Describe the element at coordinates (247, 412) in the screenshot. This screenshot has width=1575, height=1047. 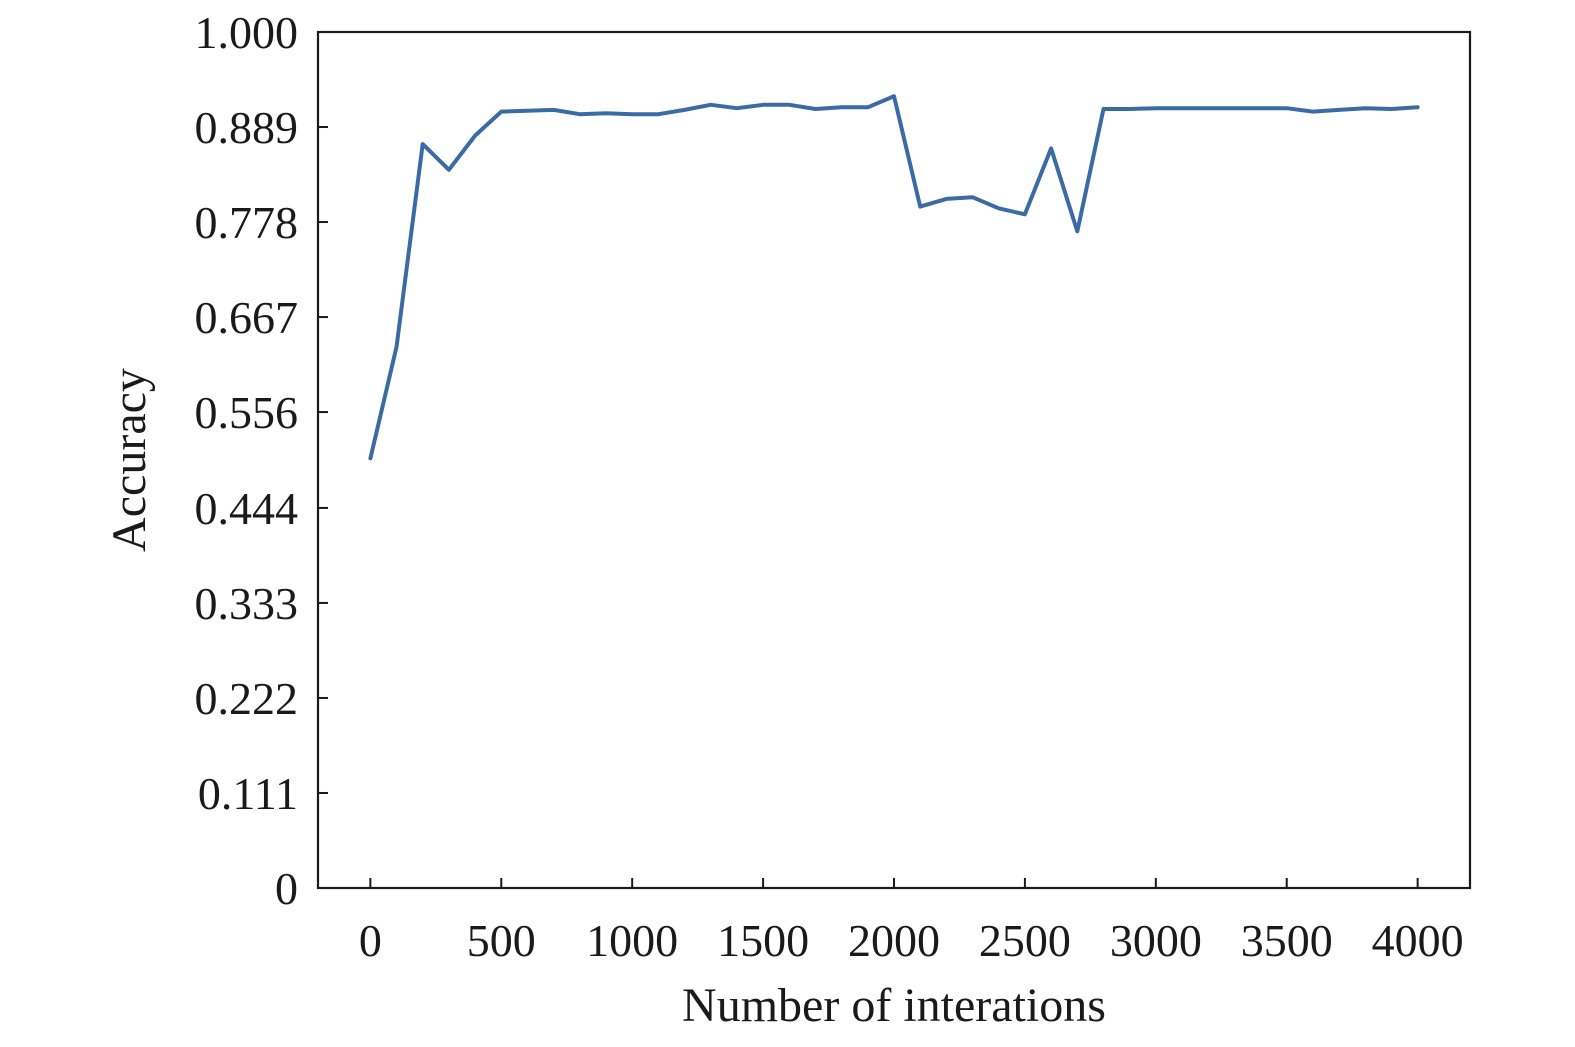
I see `y-tick-label: 0.556` at that location.